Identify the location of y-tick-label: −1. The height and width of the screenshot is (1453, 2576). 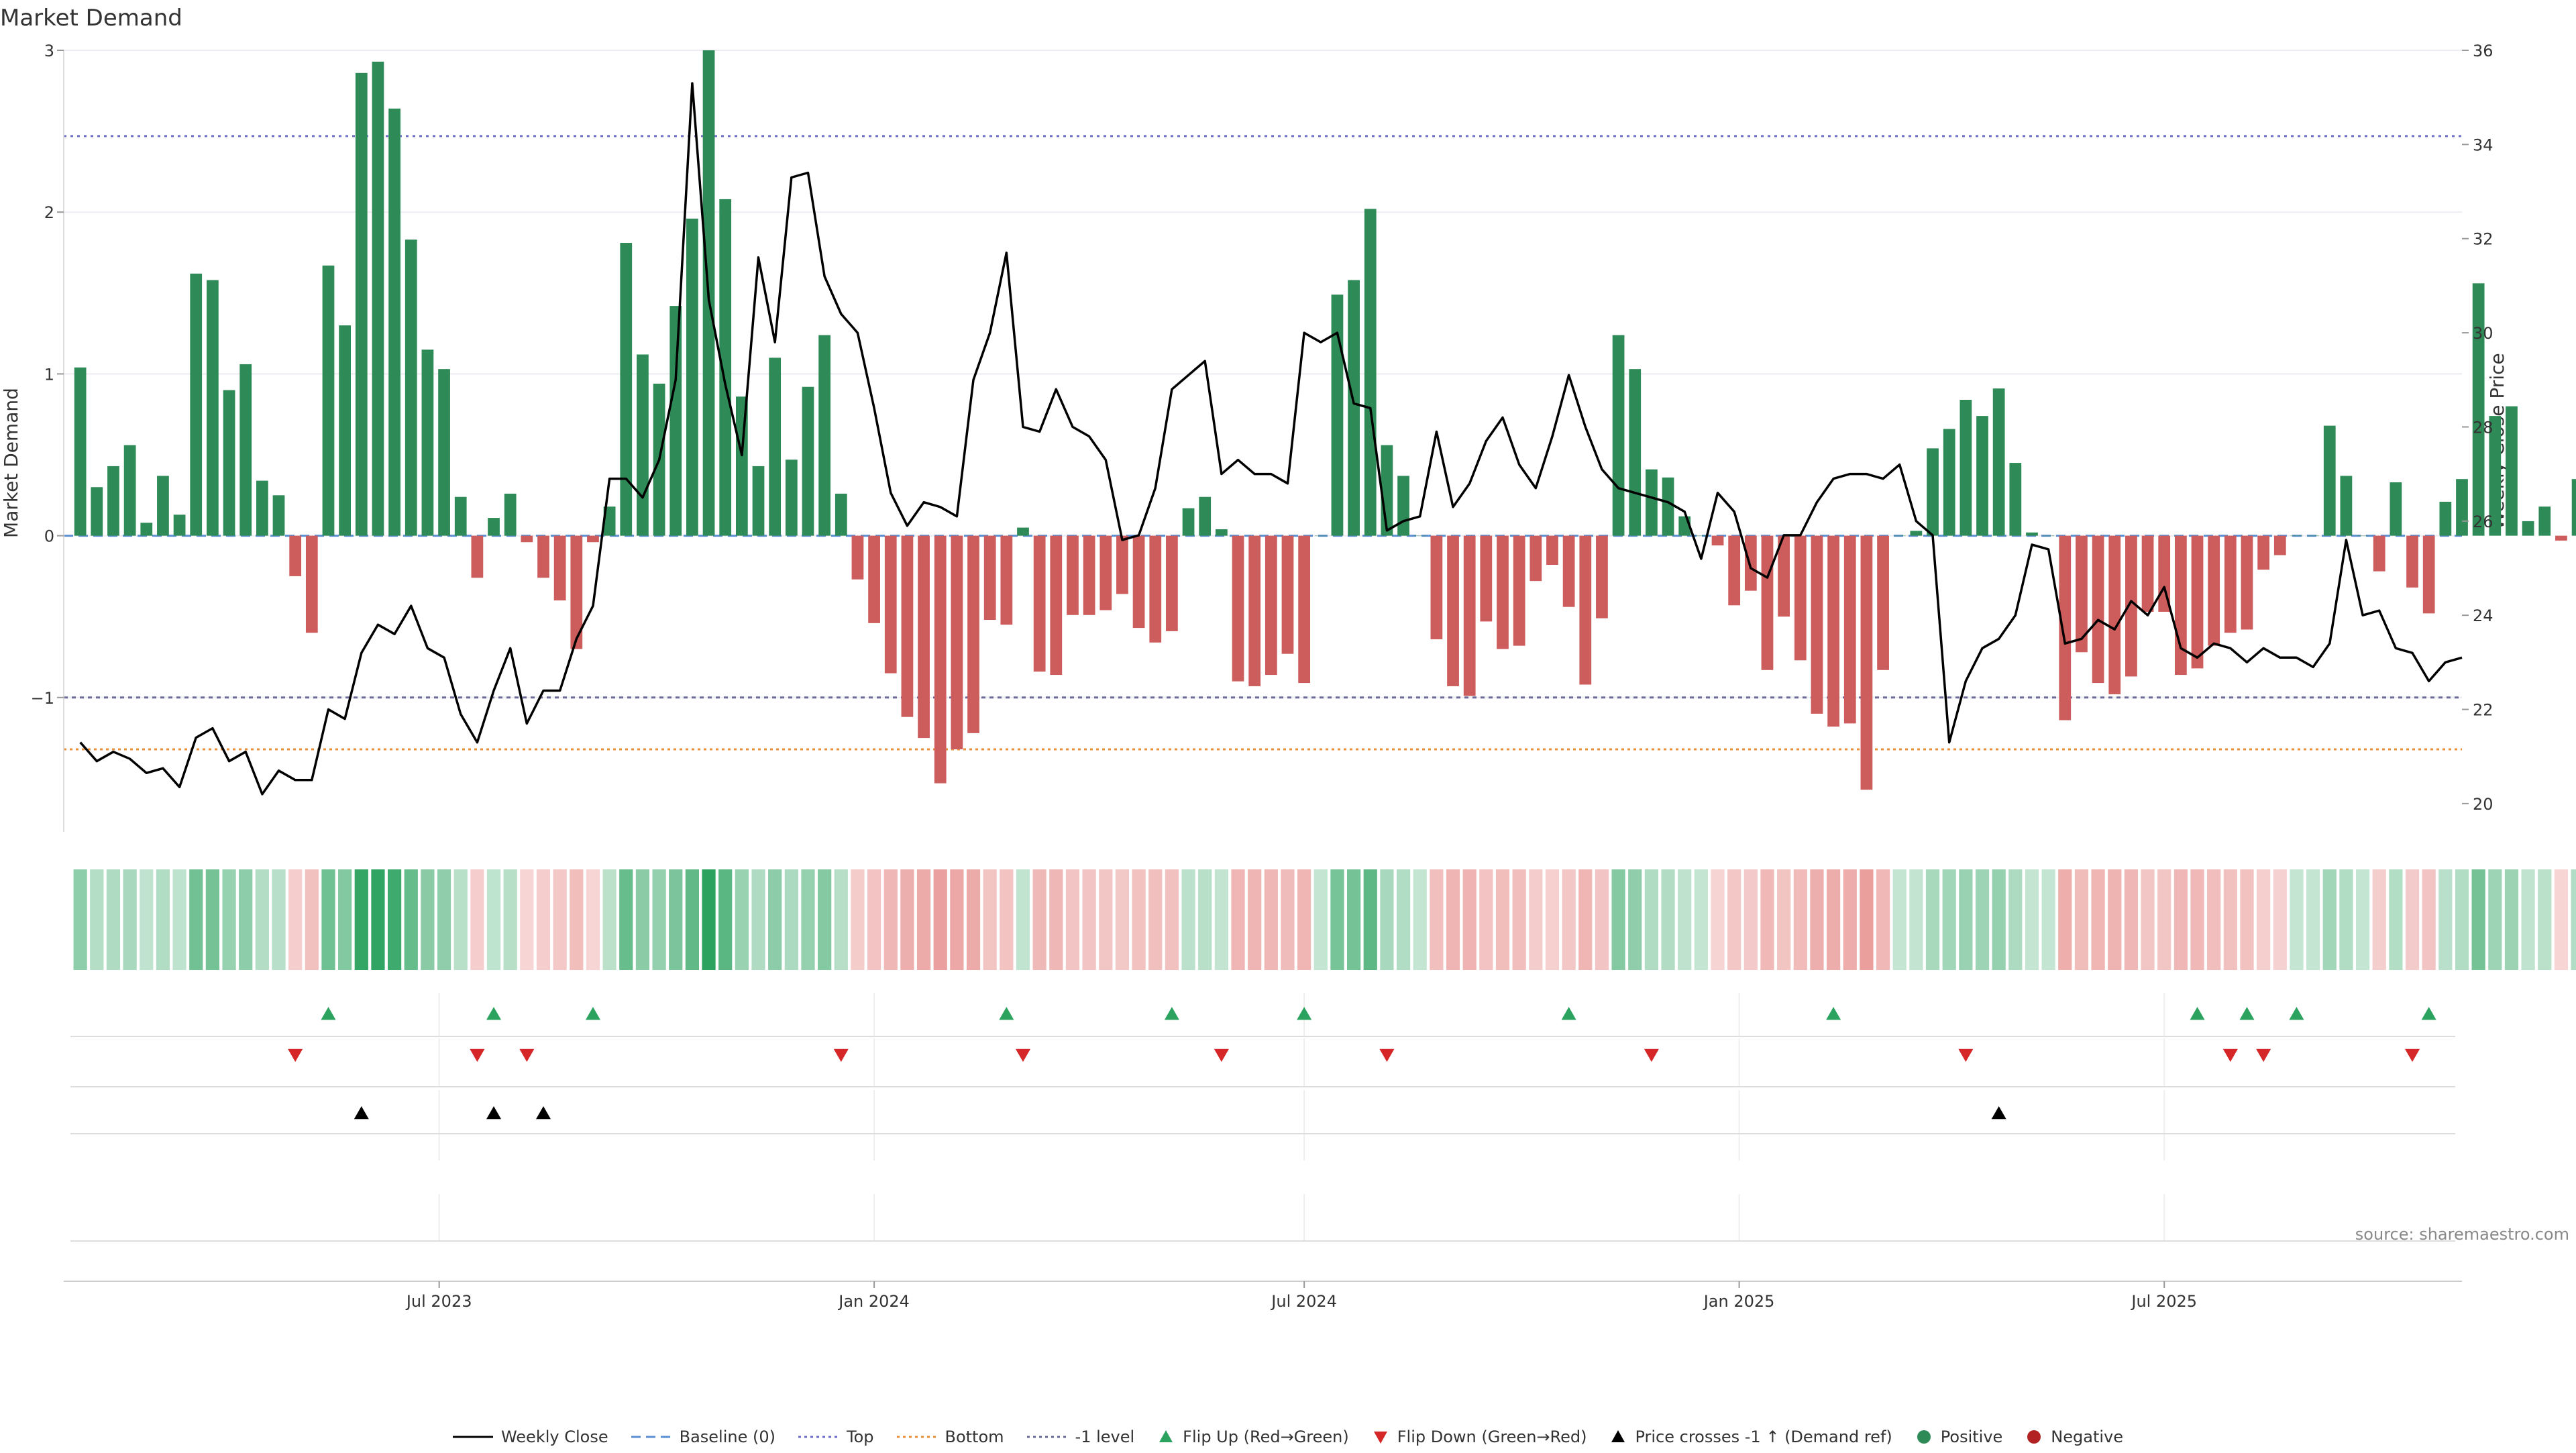
(42, 698).